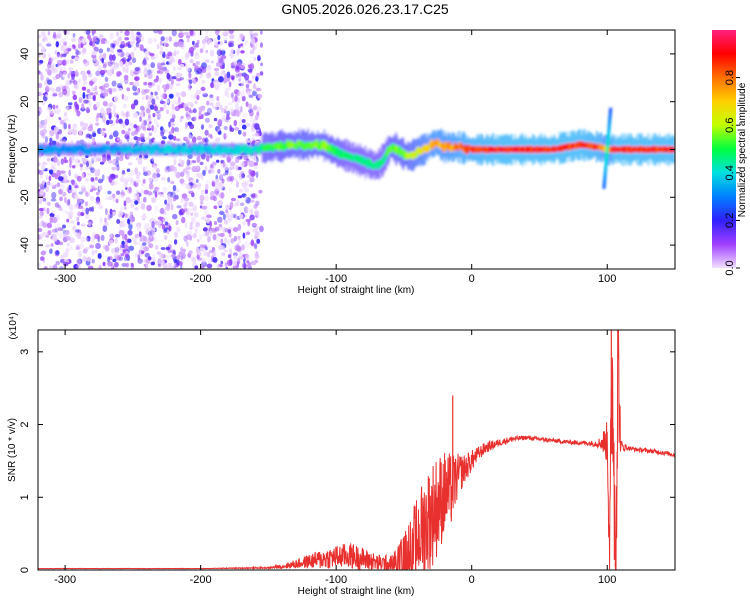 The image size is (750, 600). Describe the element at coordinates (154, 152) in the screenshot. I see `spectrogram-ridge-cell` at that location.